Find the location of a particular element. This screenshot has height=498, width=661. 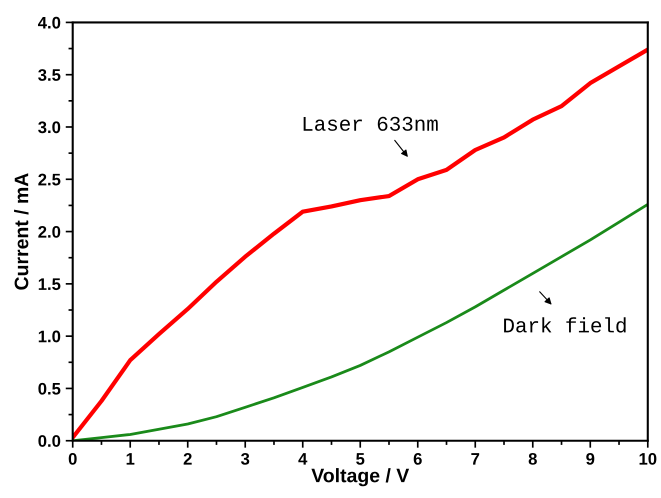

x-tick-label: 3 is located at coordinates (245, 458).